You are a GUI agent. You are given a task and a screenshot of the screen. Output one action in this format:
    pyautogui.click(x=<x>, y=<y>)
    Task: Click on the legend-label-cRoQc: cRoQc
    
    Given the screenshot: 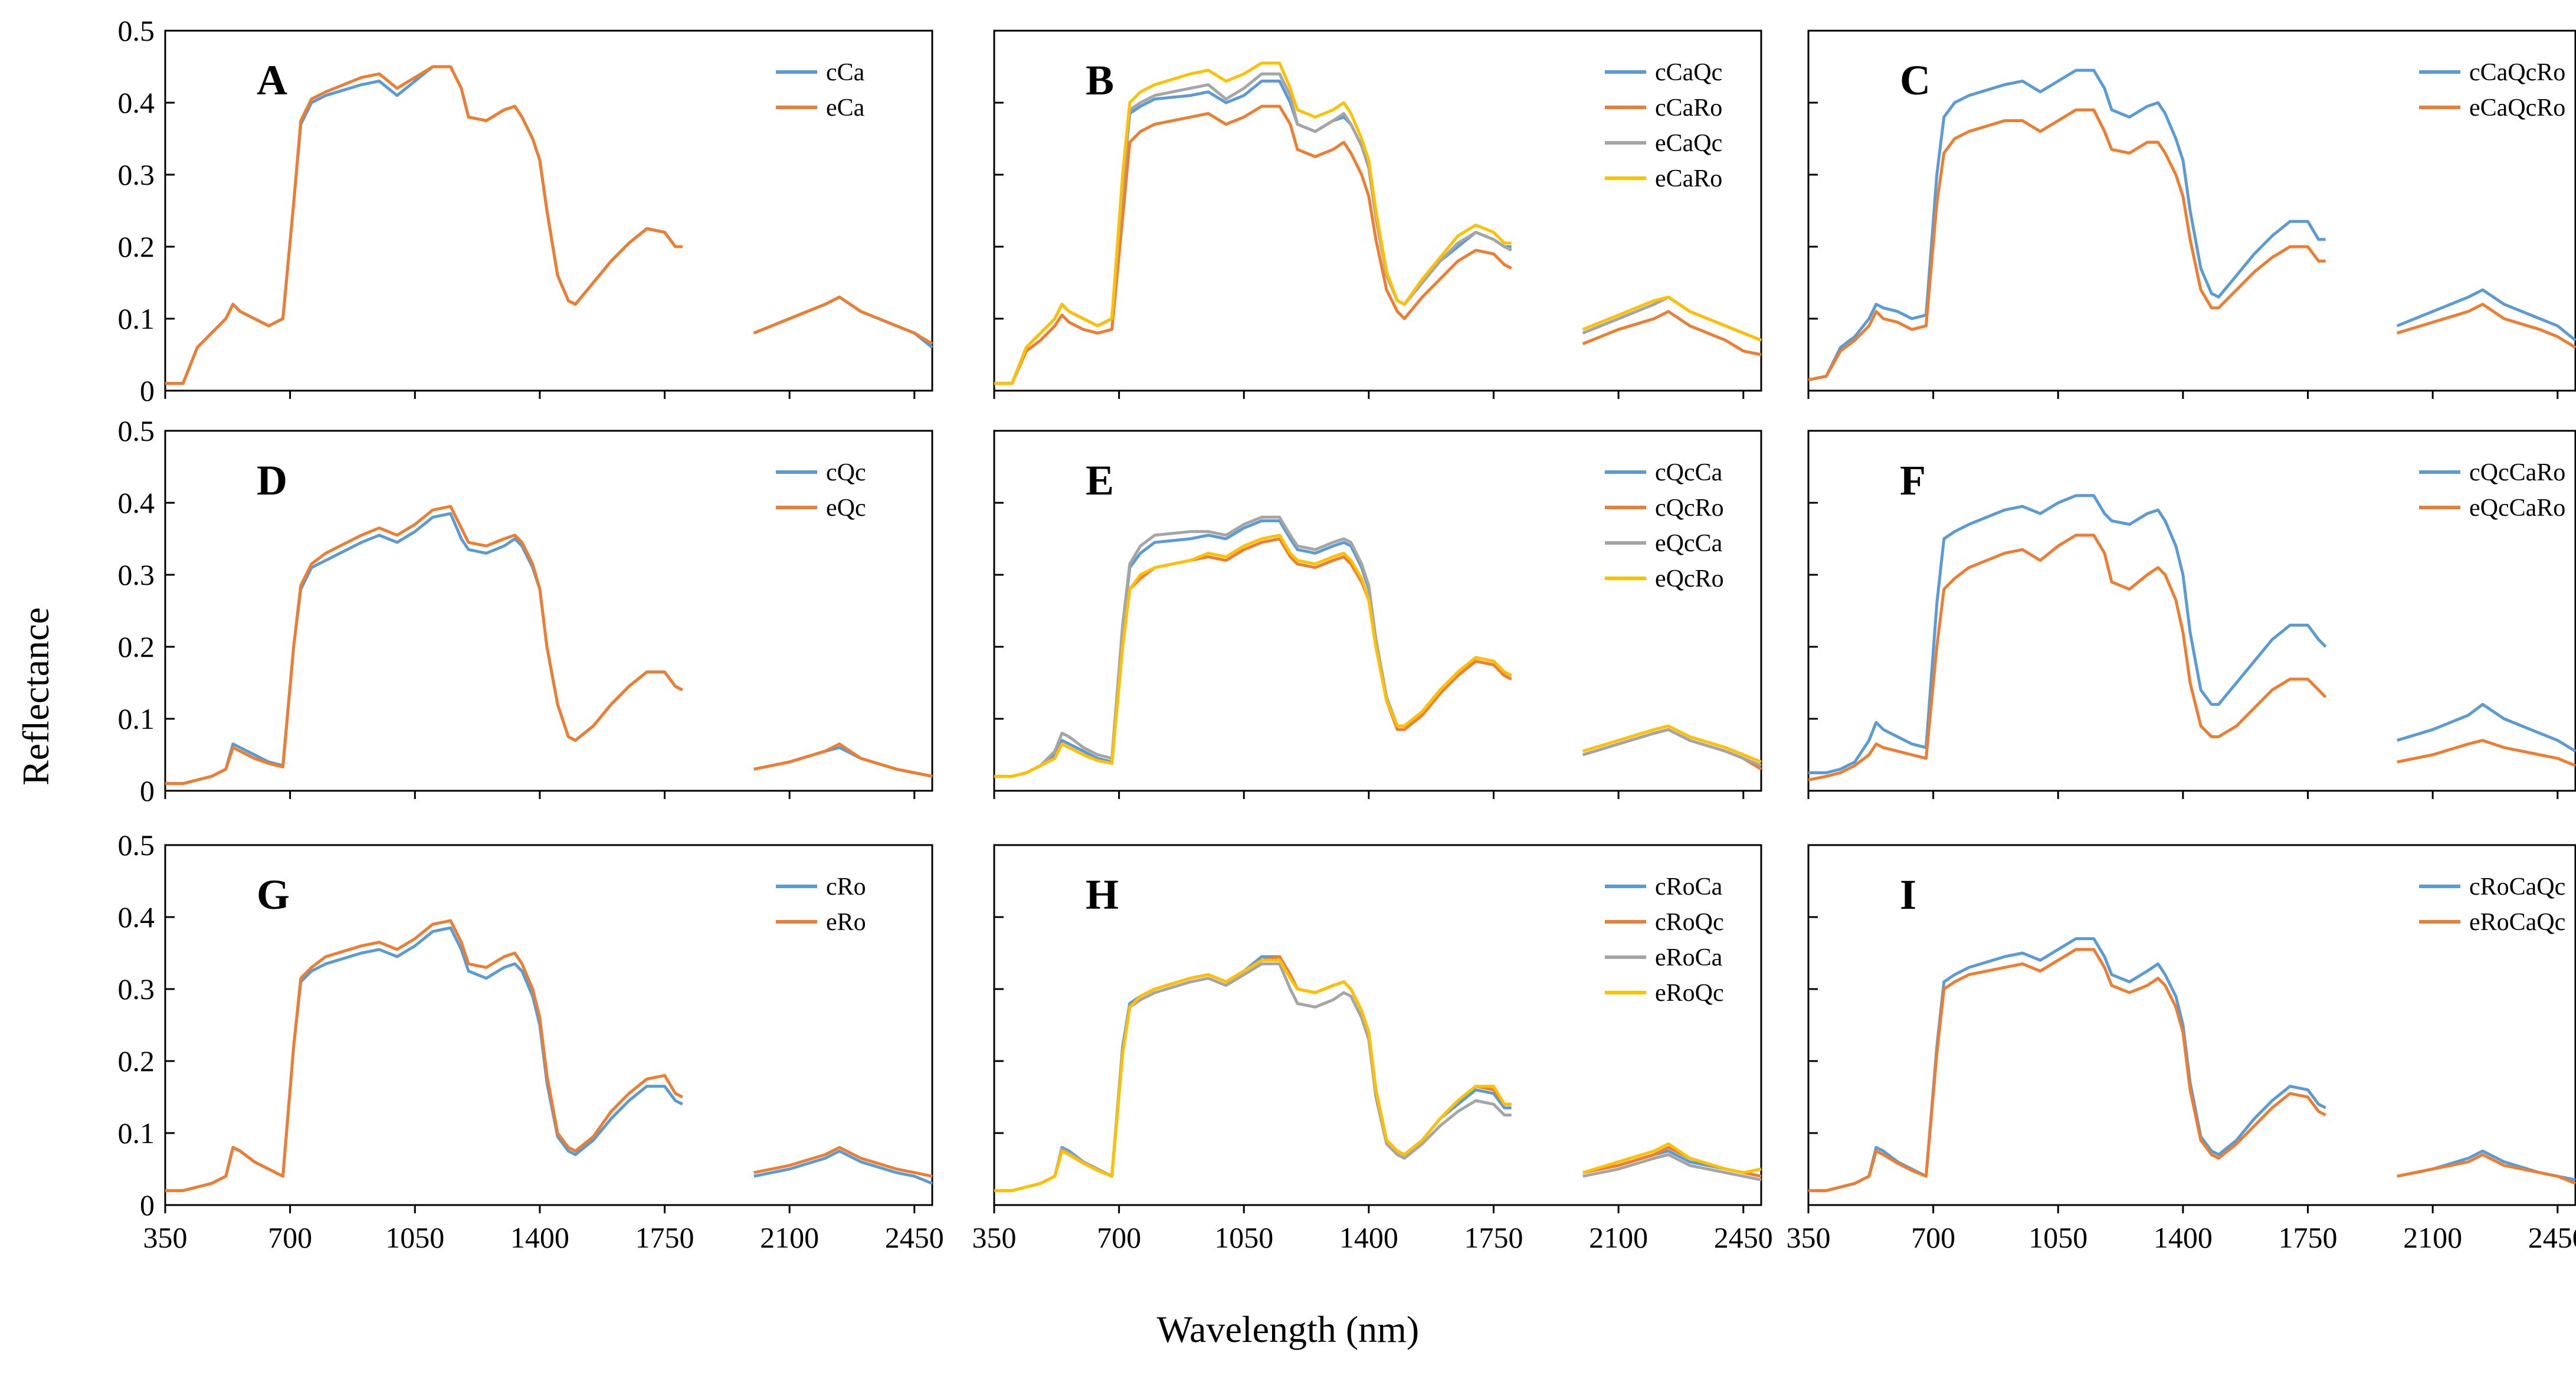 What is the action you would take?
    pyautogui.click(x=1689, y=923)
    